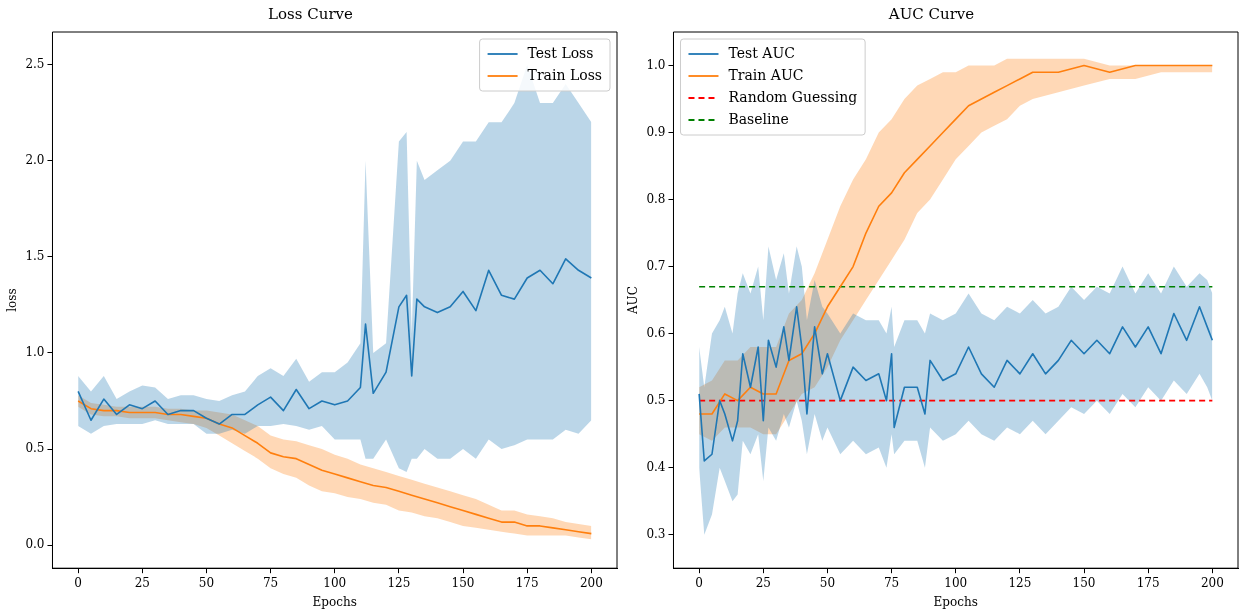 This screenshot has height=612, width=1243. Describe the element at coordinates (761, 52) in the screenshot. I see `legend-label: Test AUC` at that location.